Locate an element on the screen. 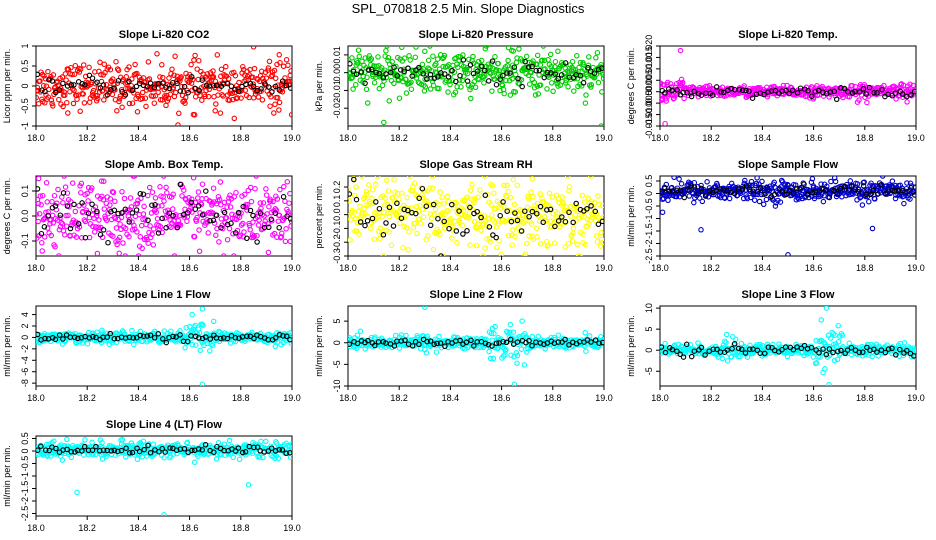 The height and width of the screenshot is (540, 936). x-tick-label: 18.0 is located at coordinates (348, 138).